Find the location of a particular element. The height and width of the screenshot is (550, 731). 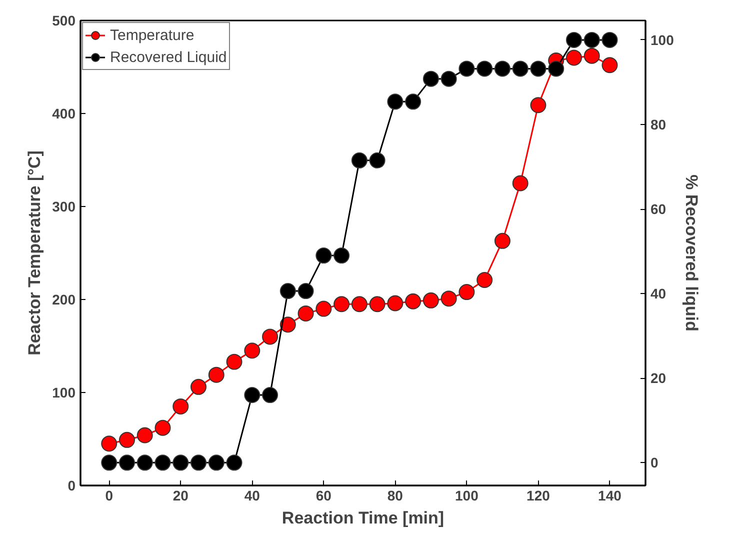

x-tick-label: 20 is located at coordinates (180, 496).